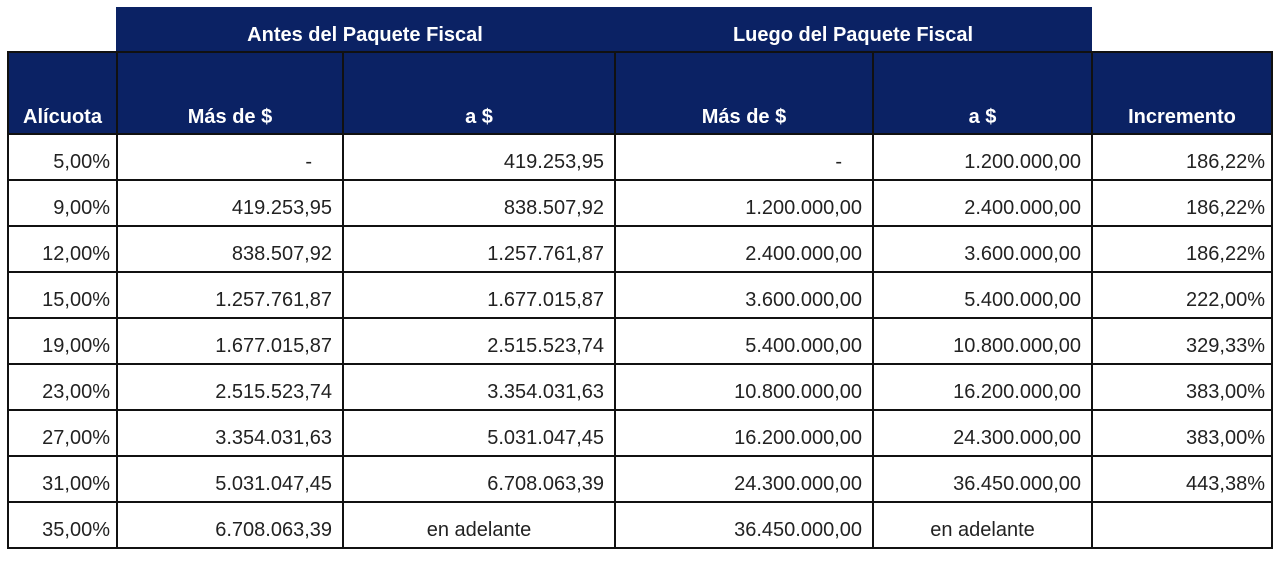  What do you see at coordinates (744, 479) in the screenshot?
I see `cell-after-from: 24.300.000,00` at bounding box center [744, 479].